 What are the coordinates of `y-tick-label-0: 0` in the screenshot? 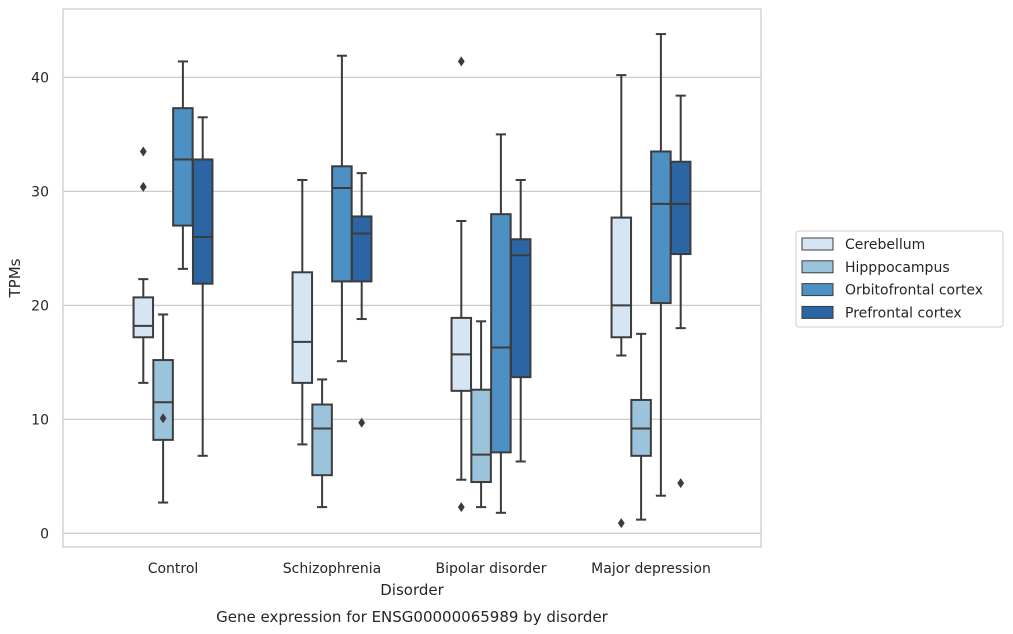 It's located at (44, 534).